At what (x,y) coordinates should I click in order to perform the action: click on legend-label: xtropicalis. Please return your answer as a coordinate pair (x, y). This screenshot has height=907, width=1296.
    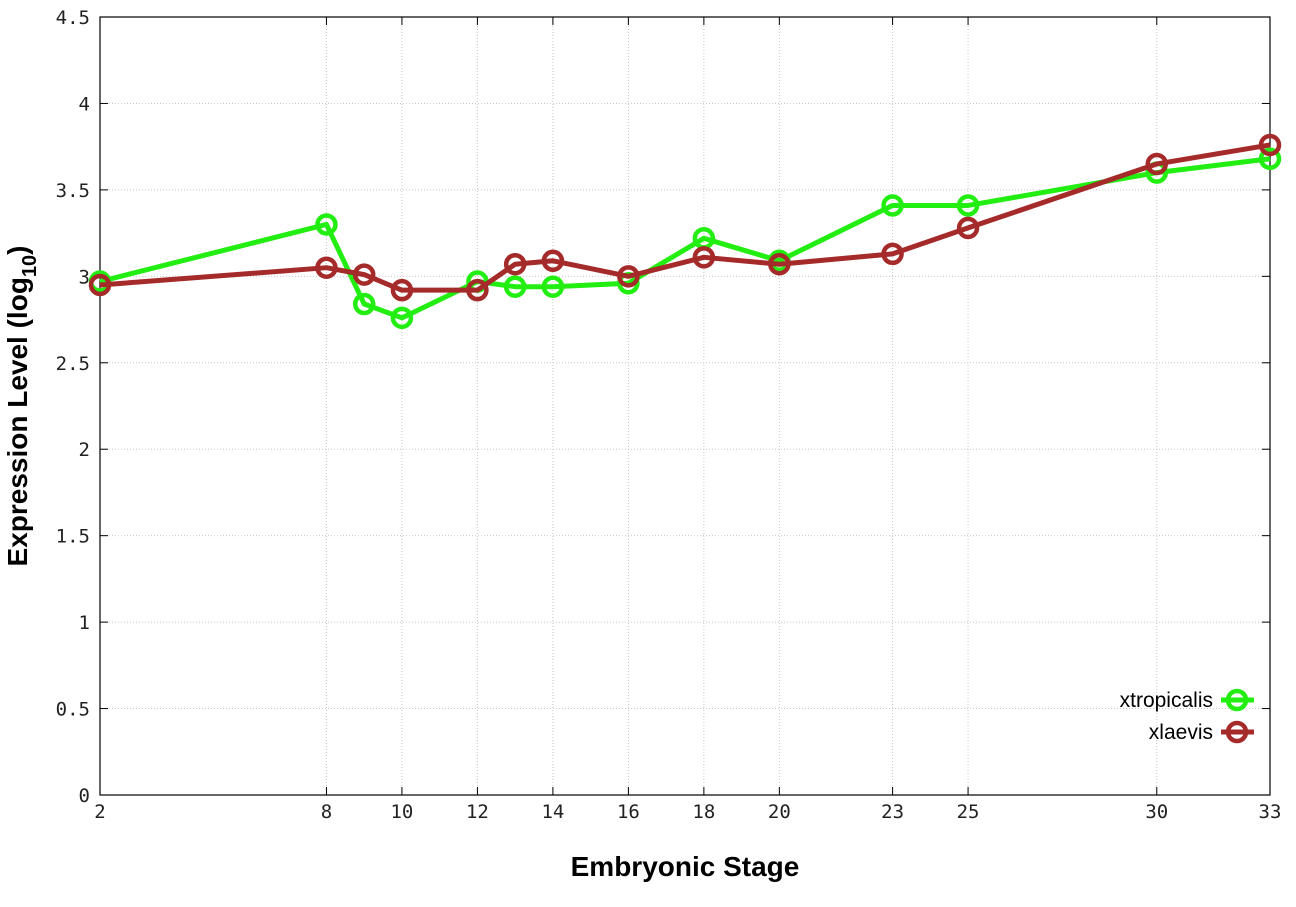
    Looking at the image, I should click on (1166, 700).